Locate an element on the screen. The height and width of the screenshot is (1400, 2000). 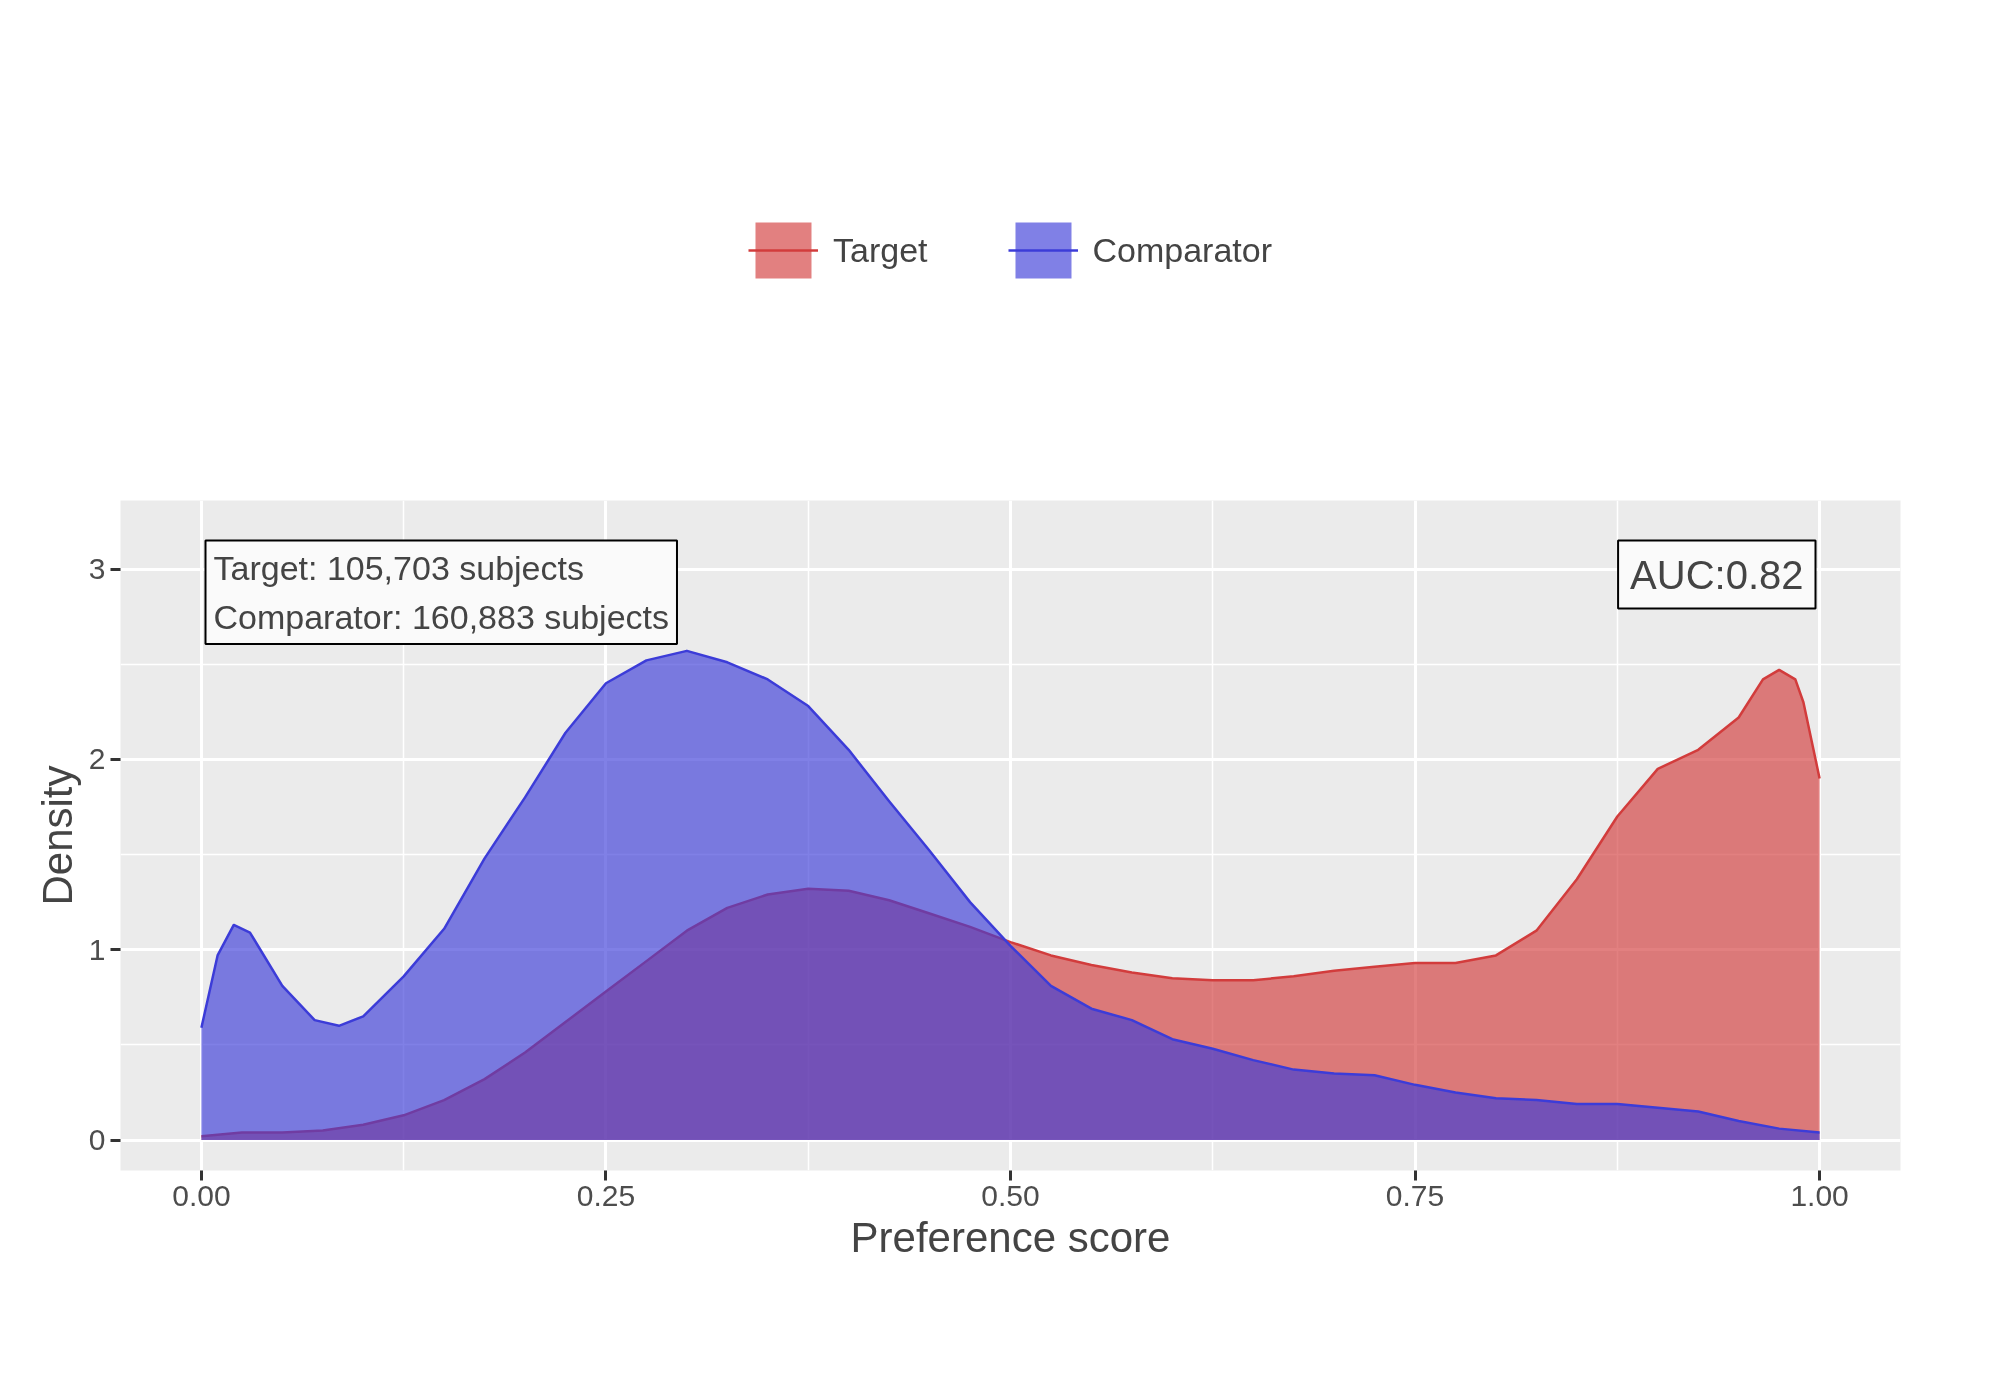
x-tick-label: 0.00 is located at coordinates (201, 1195).